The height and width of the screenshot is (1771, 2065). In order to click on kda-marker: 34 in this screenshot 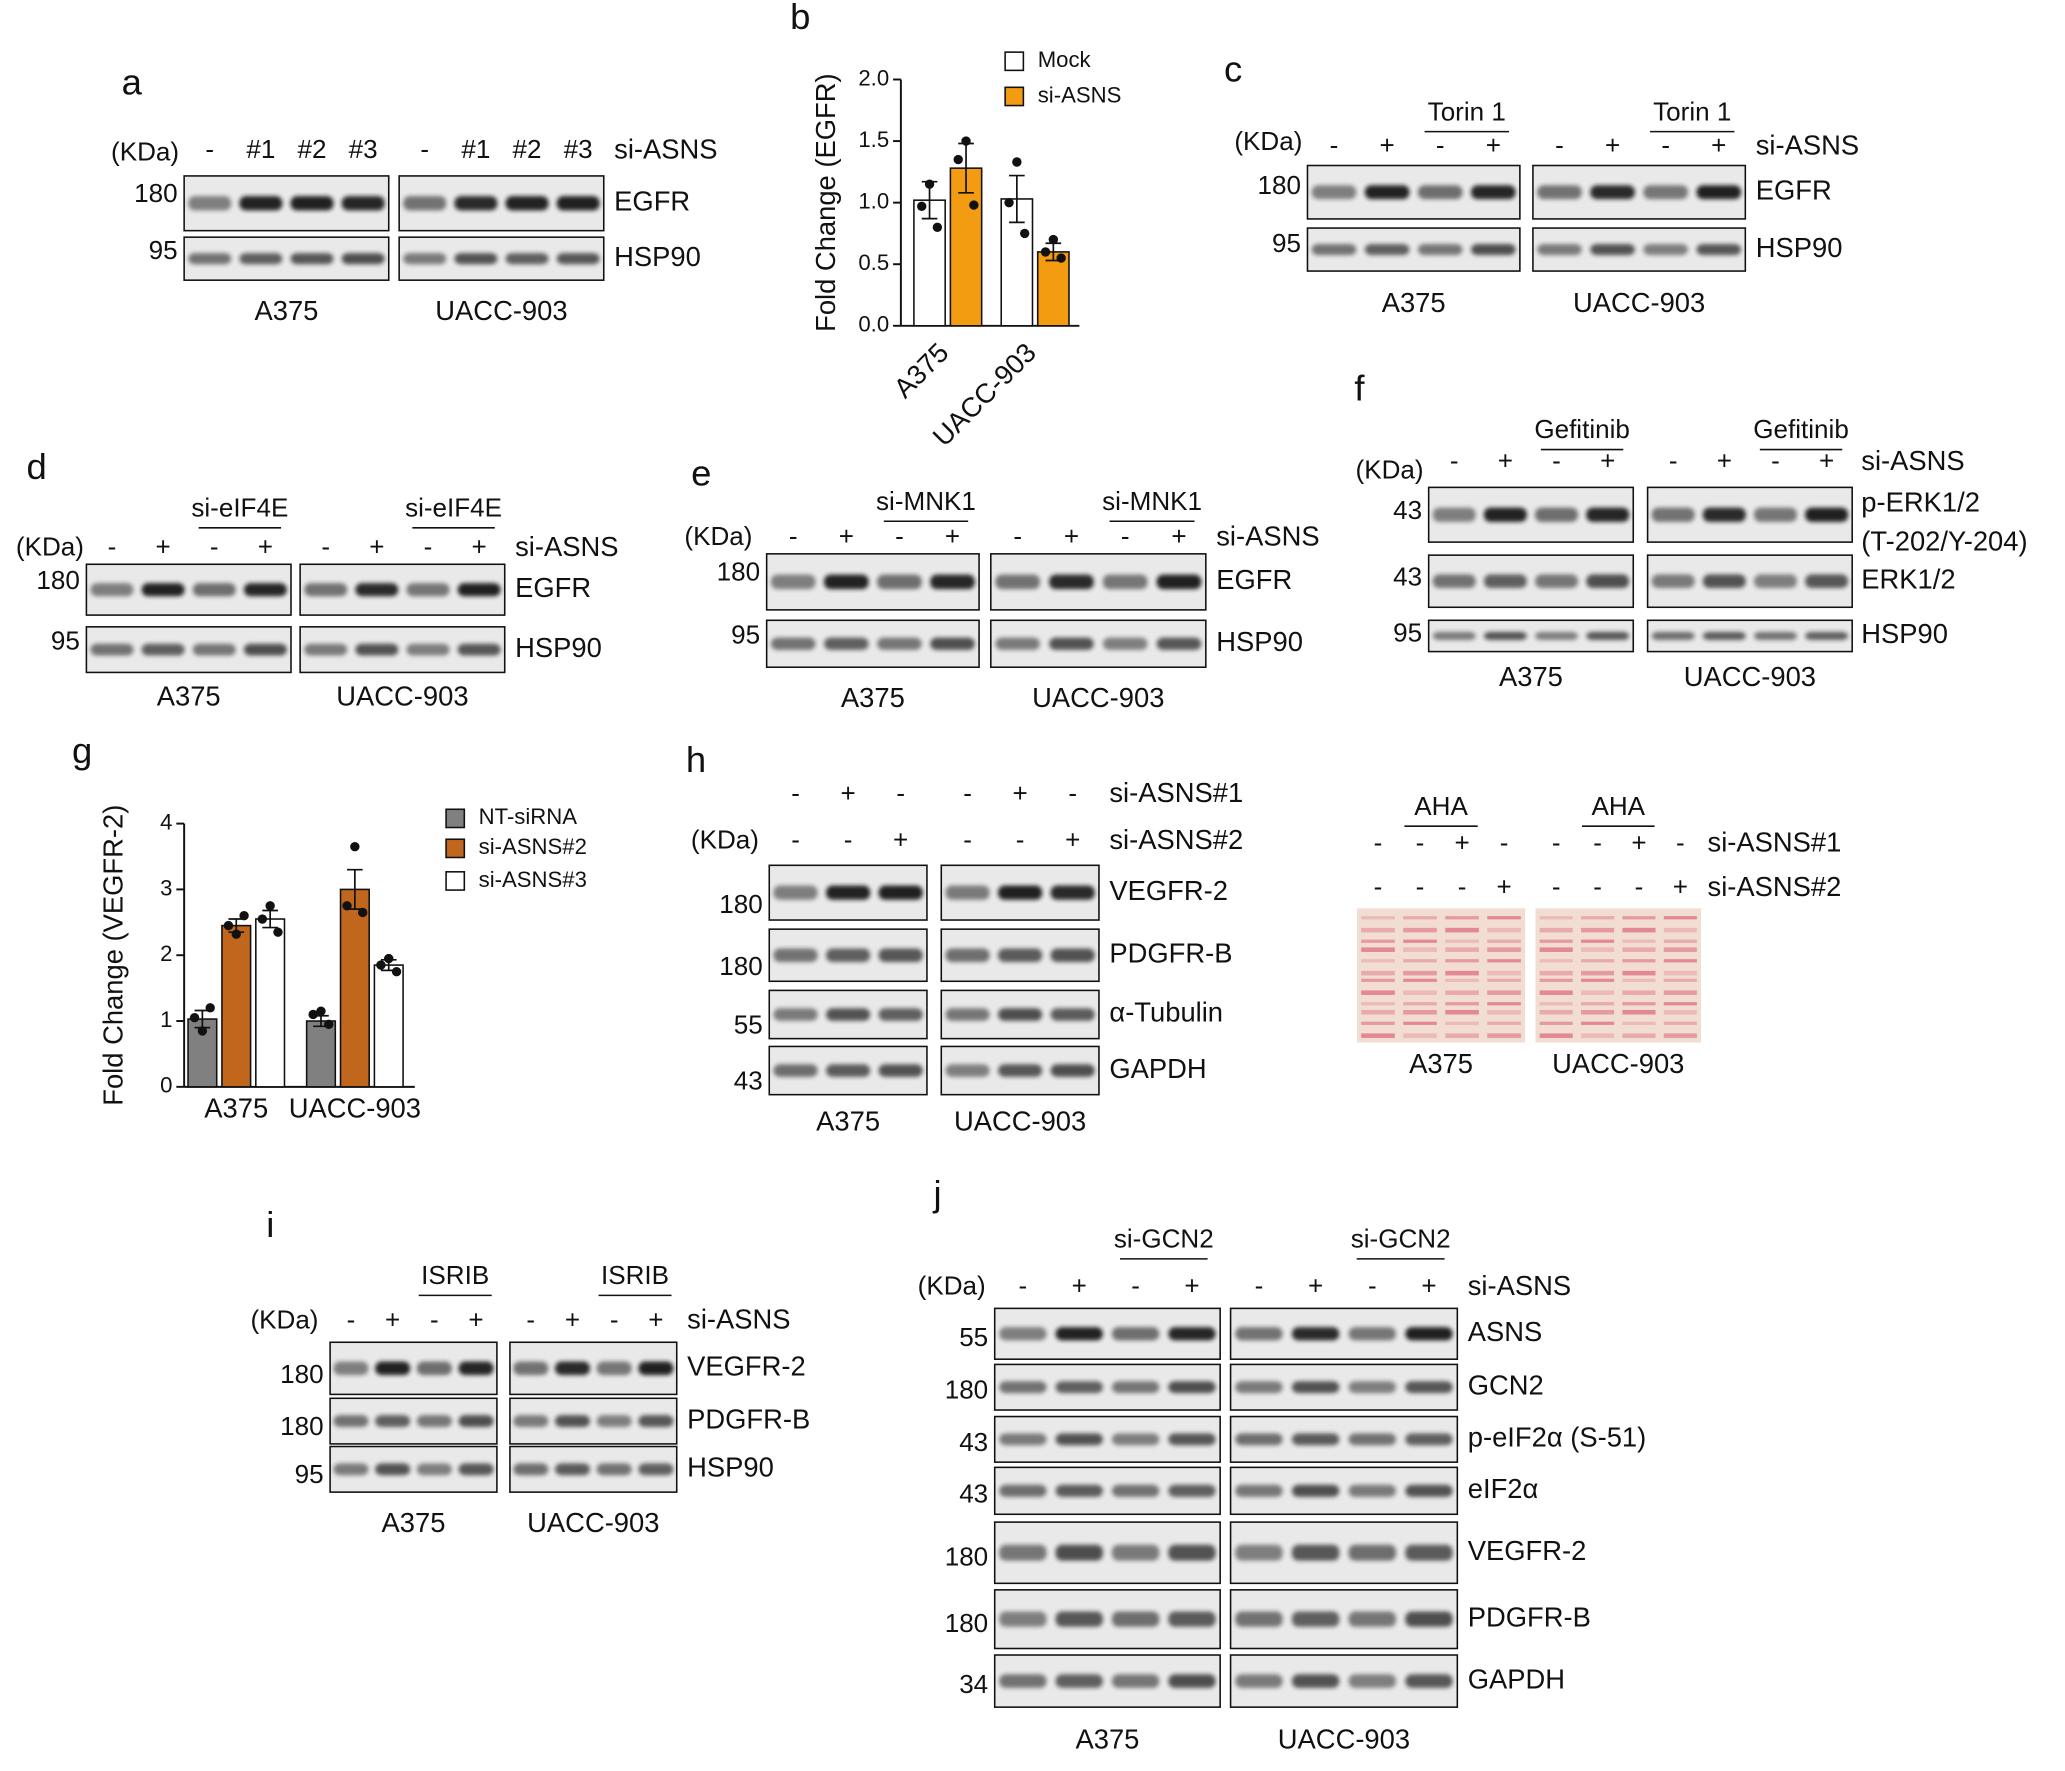, I will do `click(973, 1684)`.